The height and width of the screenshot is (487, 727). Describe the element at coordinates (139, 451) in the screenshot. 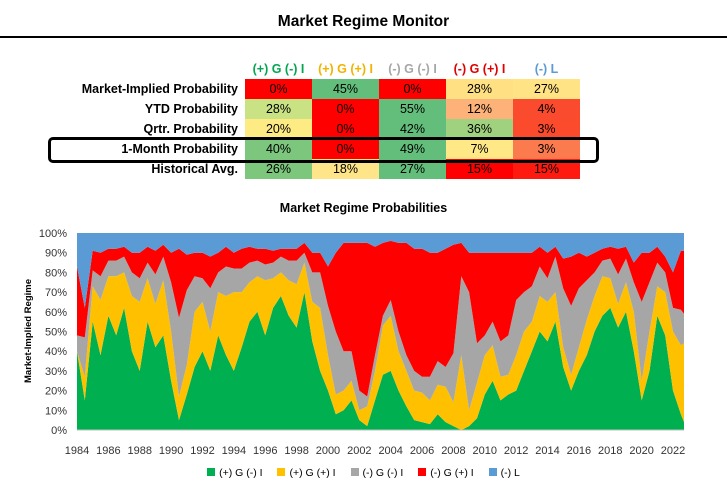

I see `x-tick-label: 1988` at that location.